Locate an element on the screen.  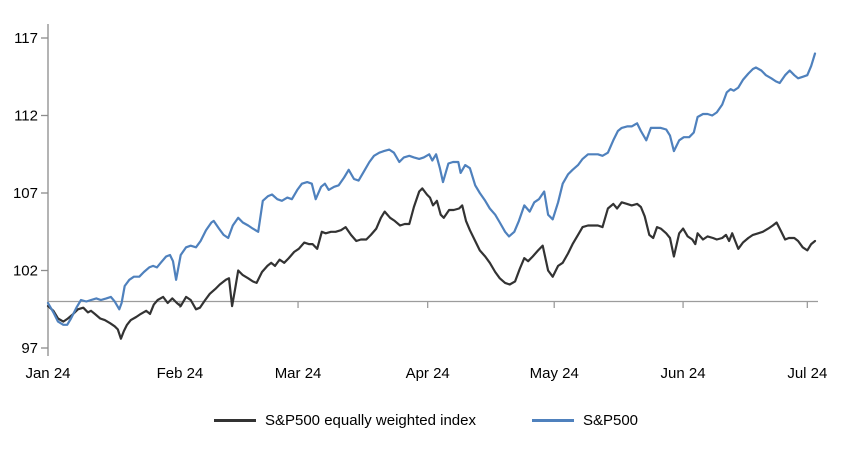
x-tick-label: Mar 24 is located at coordinates (298, 373).